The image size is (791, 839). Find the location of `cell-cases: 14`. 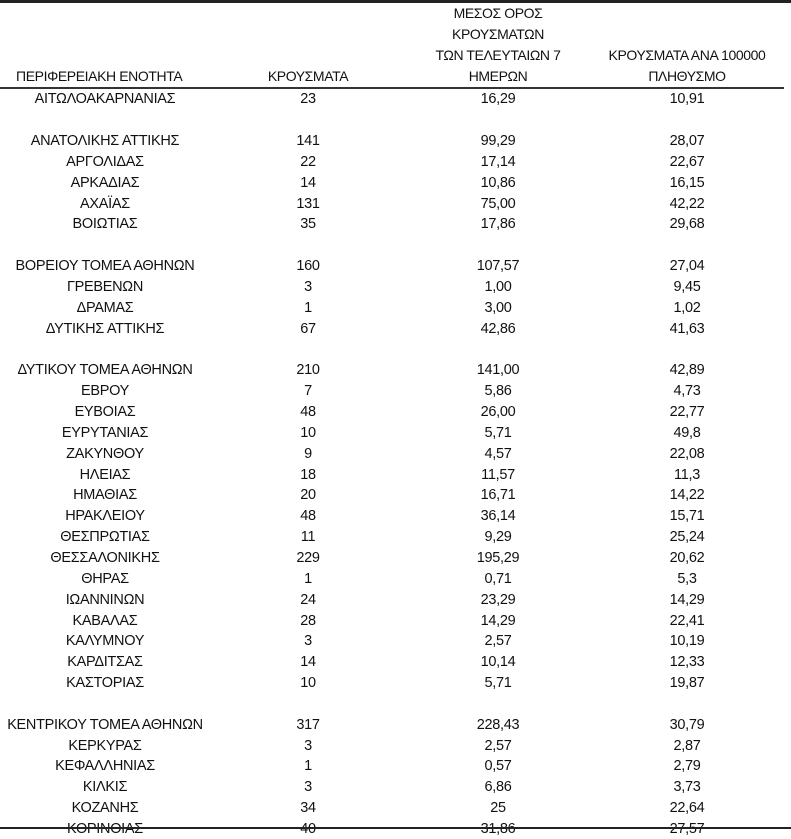

cell-cases: 14 is located at coordinates (308, 662).